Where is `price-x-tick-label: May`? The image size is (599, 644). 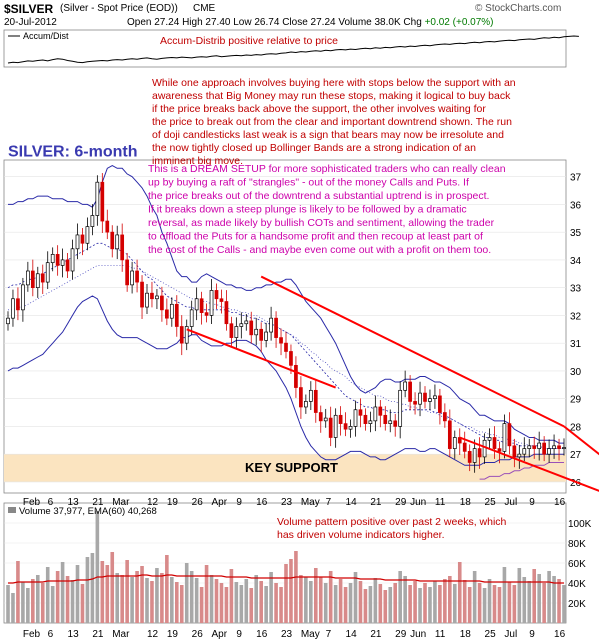 price-x-tick-label: May is located at coordinates (310, 502).